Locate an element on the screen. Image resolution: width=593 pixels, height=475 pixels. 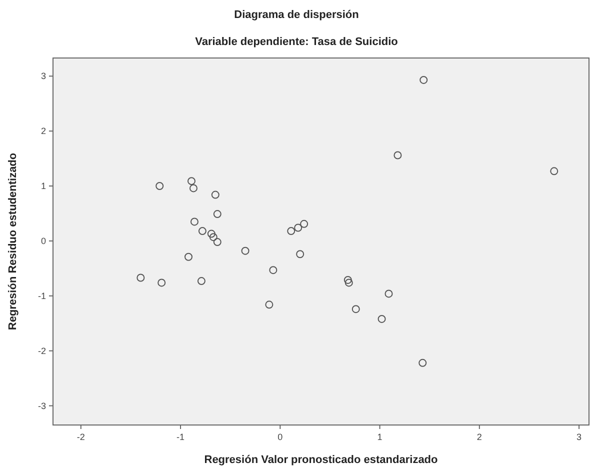
y-axis-title: Regresión Residuo estudentizado is located at coordinates (13, 241).